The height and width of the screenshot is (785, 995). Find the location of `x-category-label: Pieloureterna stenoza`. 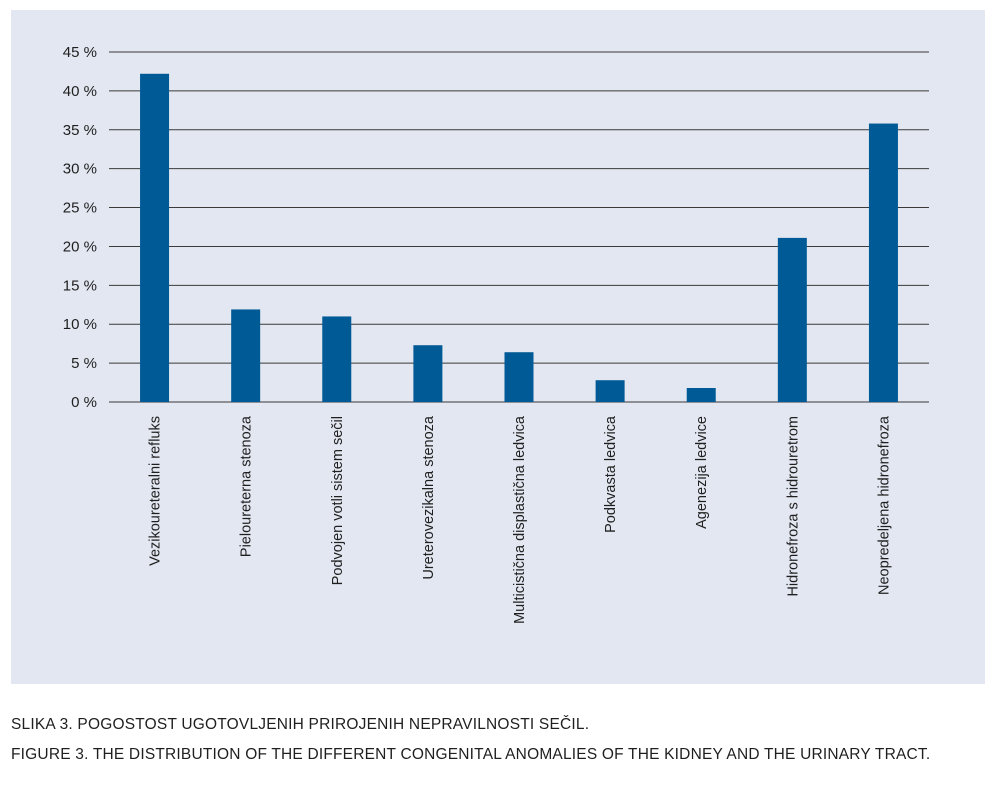

x-category-label: Pieloureterna stenoza is located at coordinates (247, 486).